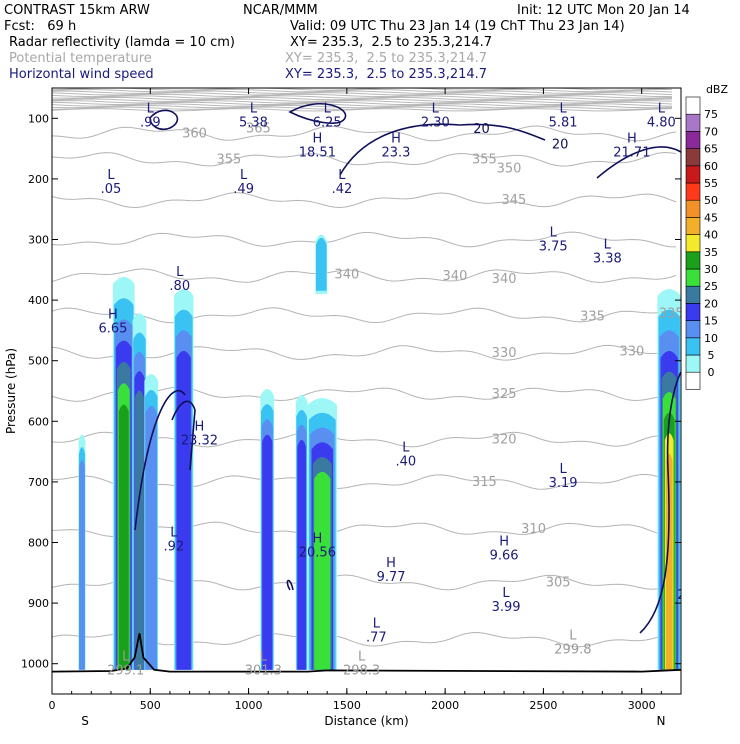 The image size is (740, 744). I want to click on north-endpoint-label: N, so click(661, 721).